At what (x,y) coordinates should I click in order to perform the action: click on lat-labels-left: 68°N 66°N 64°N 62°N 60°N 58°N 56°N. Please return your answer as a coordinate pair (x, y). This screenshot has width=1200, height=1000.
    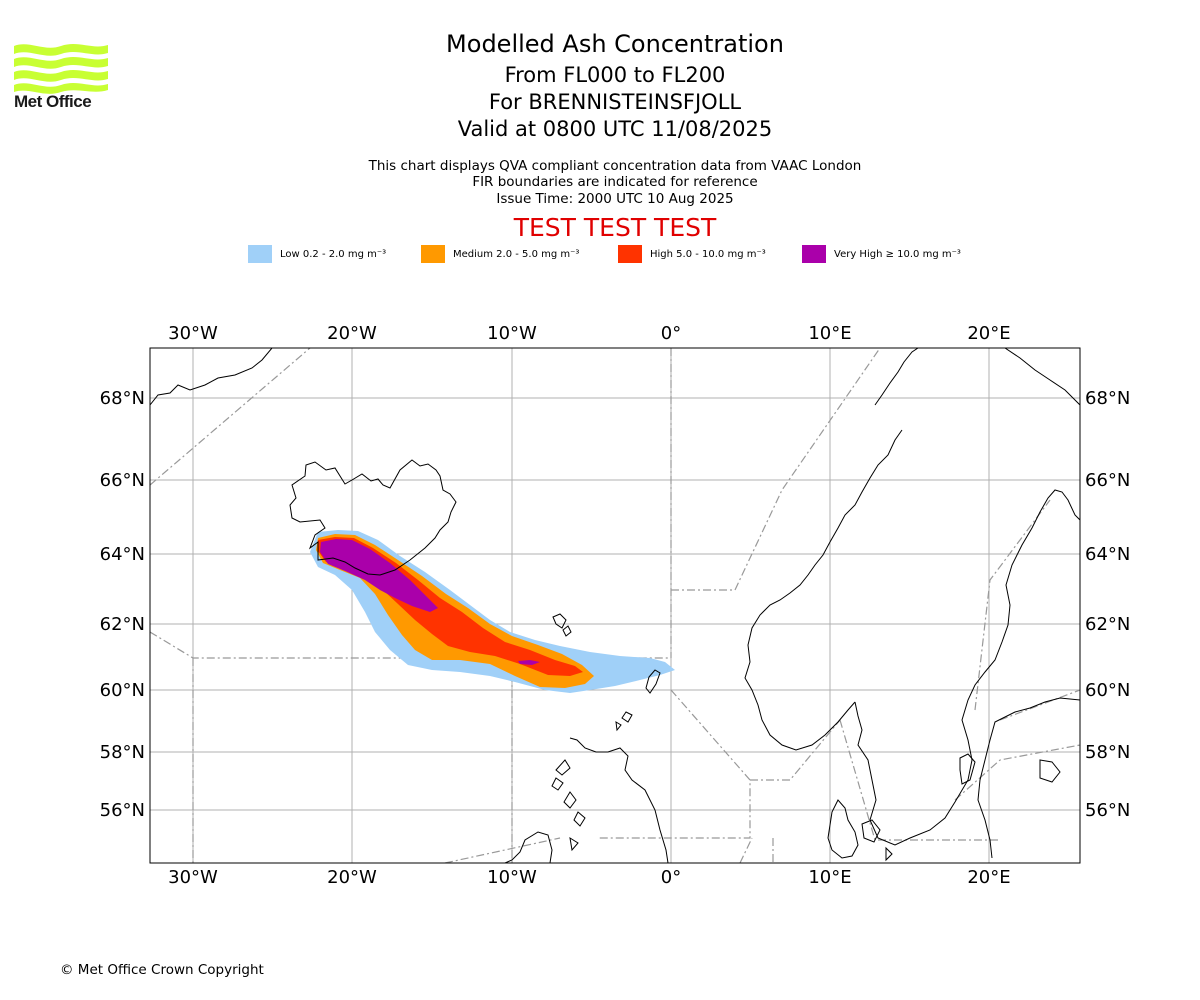
    Looking at the image, I should click on (122, 604).